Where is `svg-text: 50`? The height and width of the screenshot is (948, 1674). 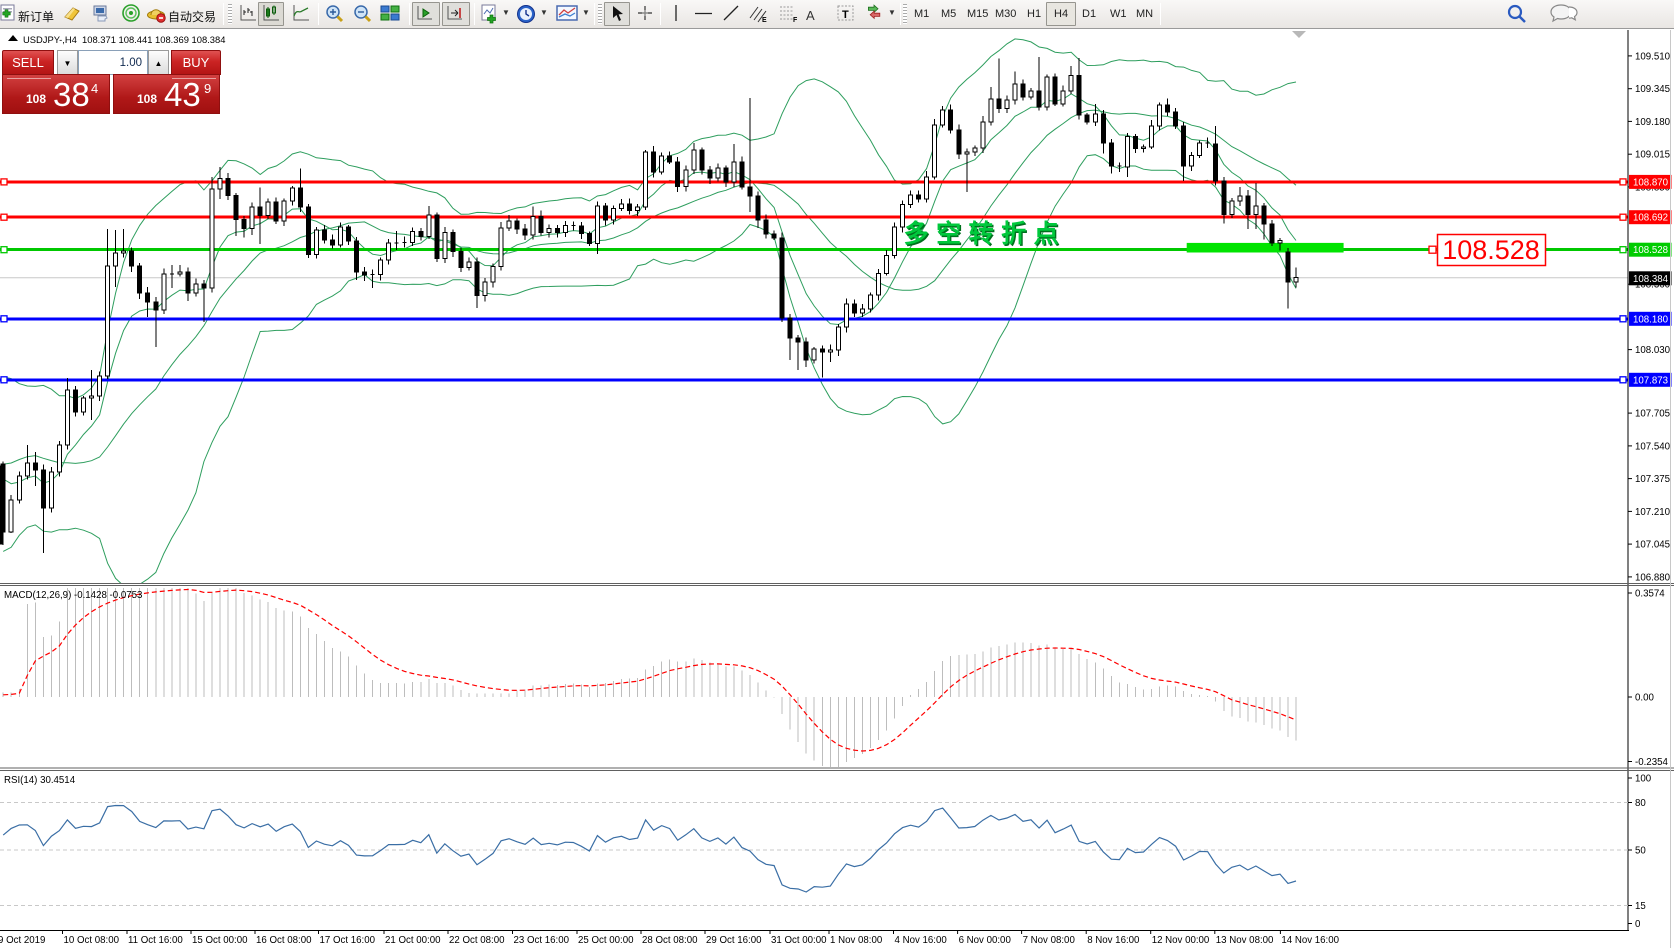
svg-text: 50 is located at coordinates (1640, 851).